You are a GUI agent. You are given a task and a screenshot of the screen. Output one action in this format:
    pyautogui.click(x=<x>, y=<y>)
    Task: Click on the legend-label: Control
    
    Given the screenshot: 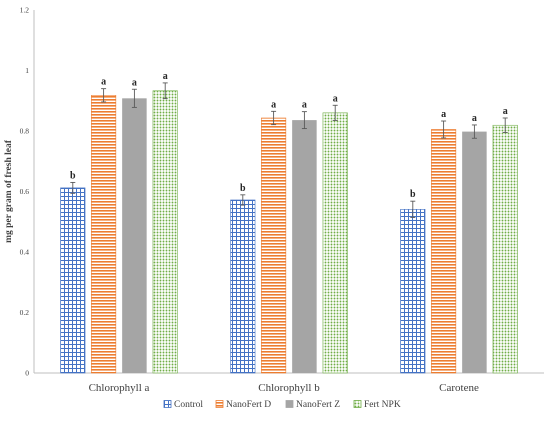 What is the action you would take?
    pyautogui.click(x=188, y=405)
    